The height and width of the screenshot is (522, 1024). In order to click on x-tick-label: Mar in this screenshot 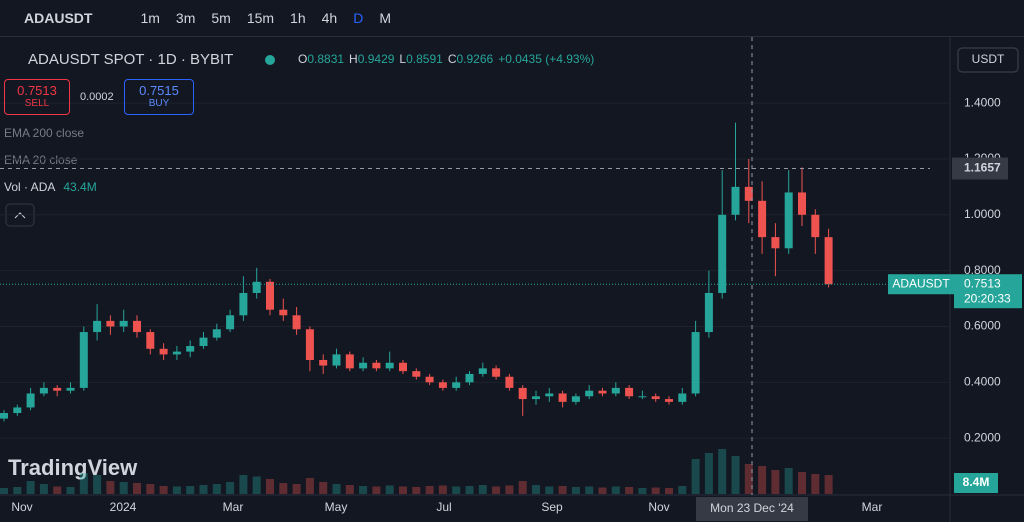, I will do `click(233, 507)`.